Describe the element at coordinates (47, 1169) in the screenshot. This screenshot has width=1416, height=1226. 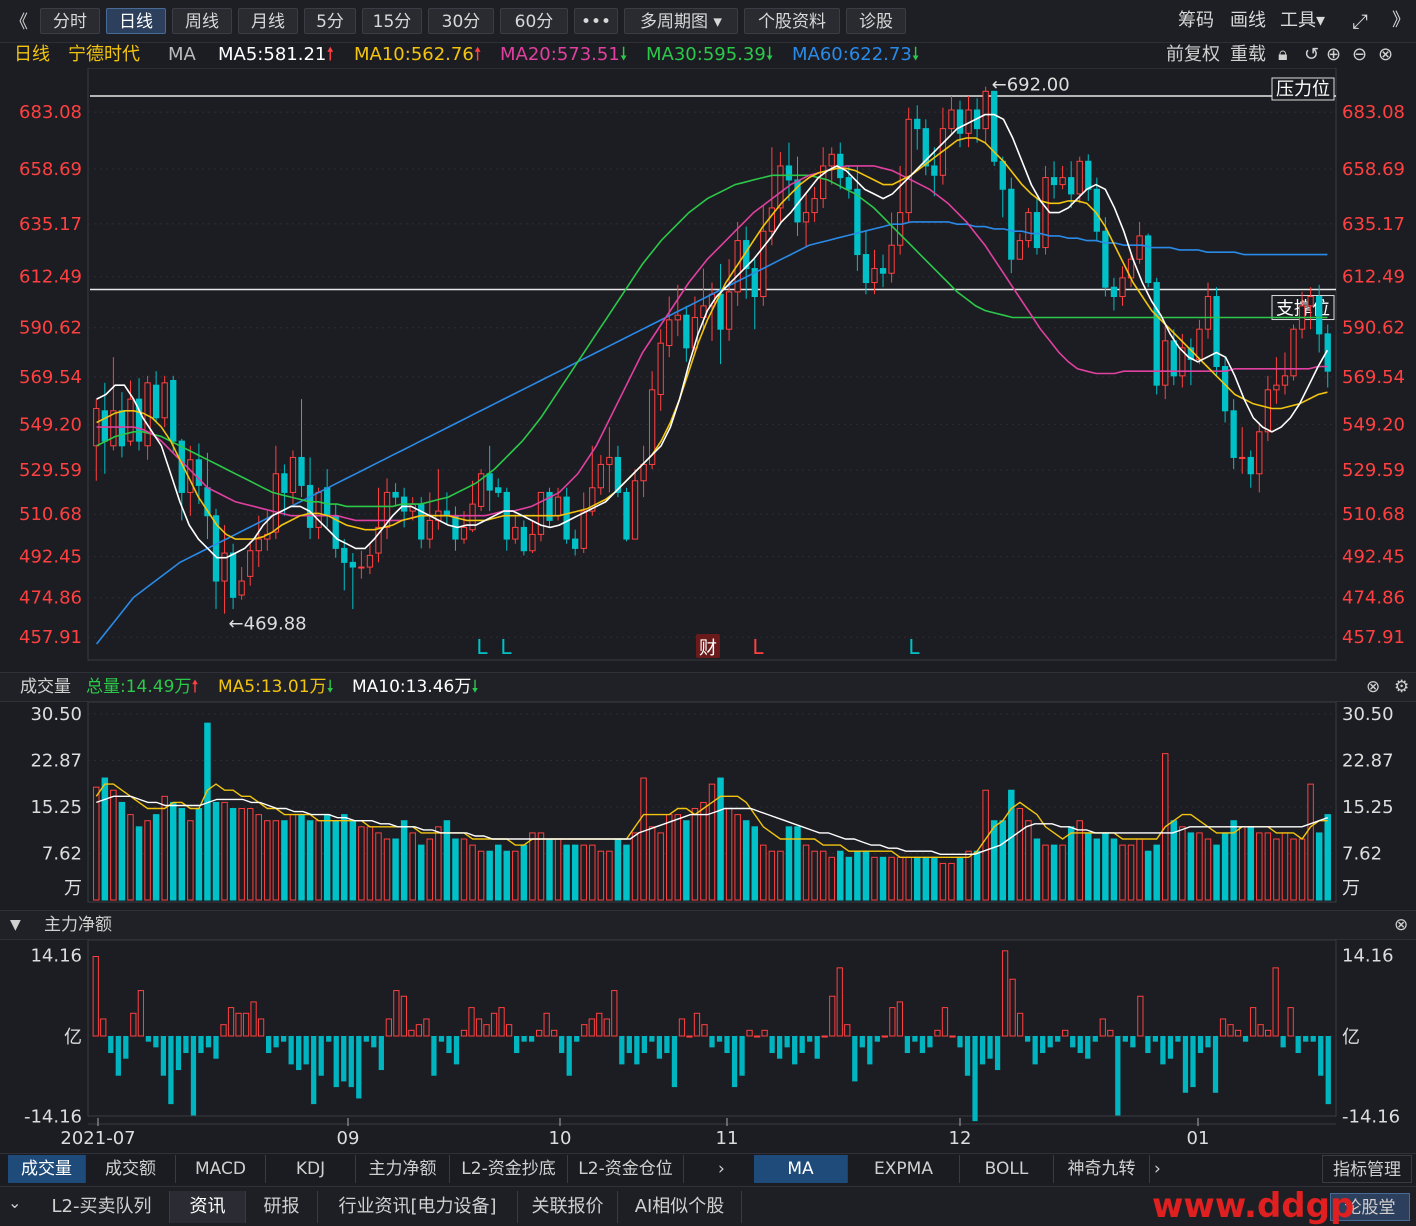
I see `indicator-tab-0: 成交量` at that location.